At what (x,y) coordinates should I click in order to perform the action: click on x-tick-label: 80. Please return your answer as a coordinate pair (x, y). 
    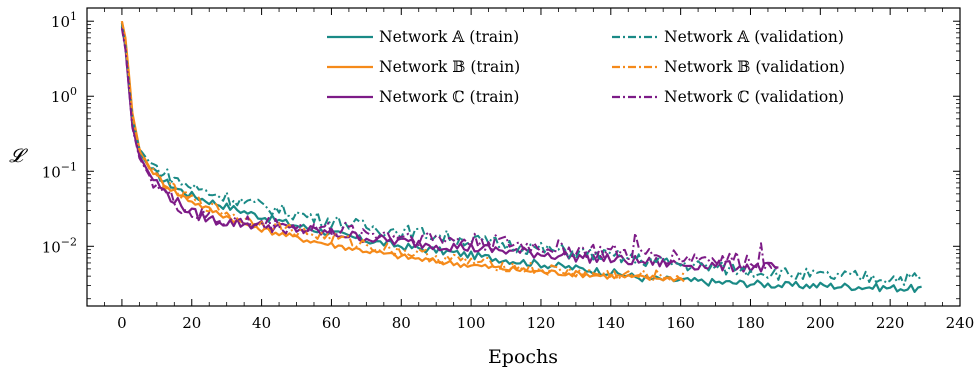
    Looking at the image, I should click on (401, 323).